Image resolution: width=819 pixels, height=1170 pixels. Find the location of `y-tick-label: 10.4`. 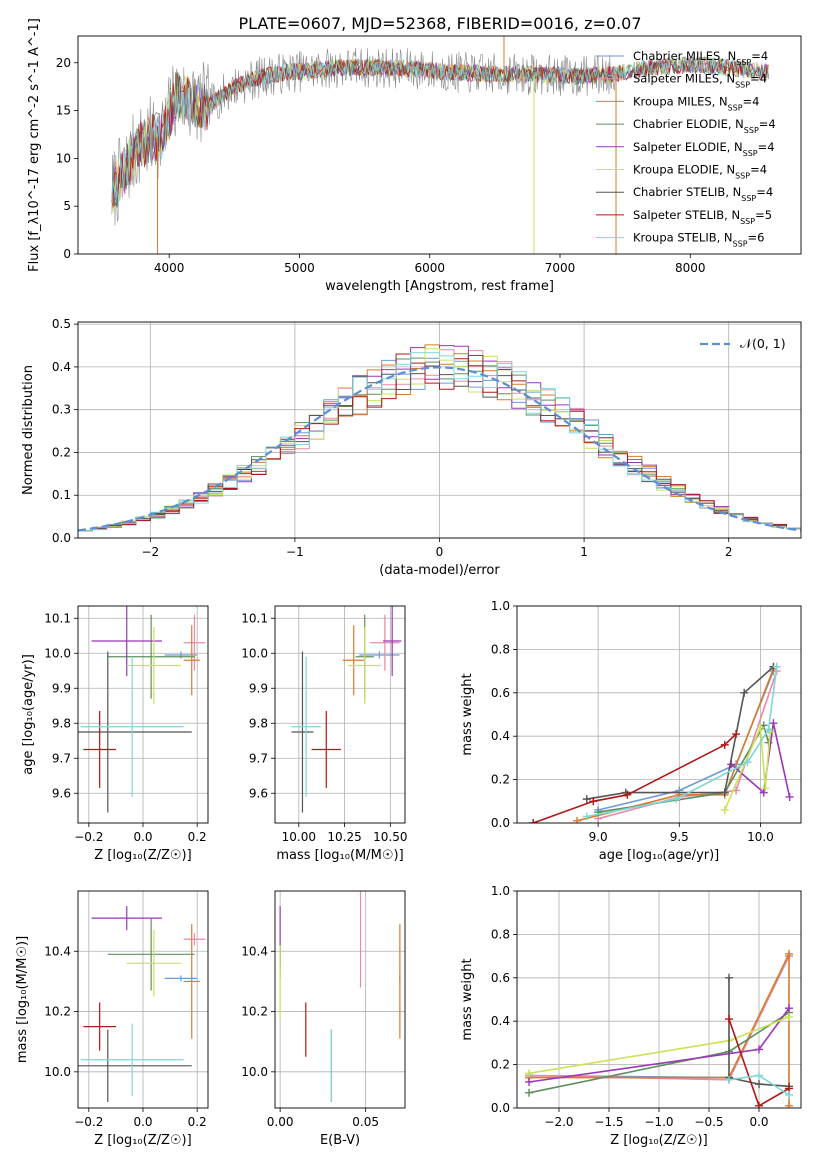

y-tick-label: 10.4 is located at coordinates (57, 951).